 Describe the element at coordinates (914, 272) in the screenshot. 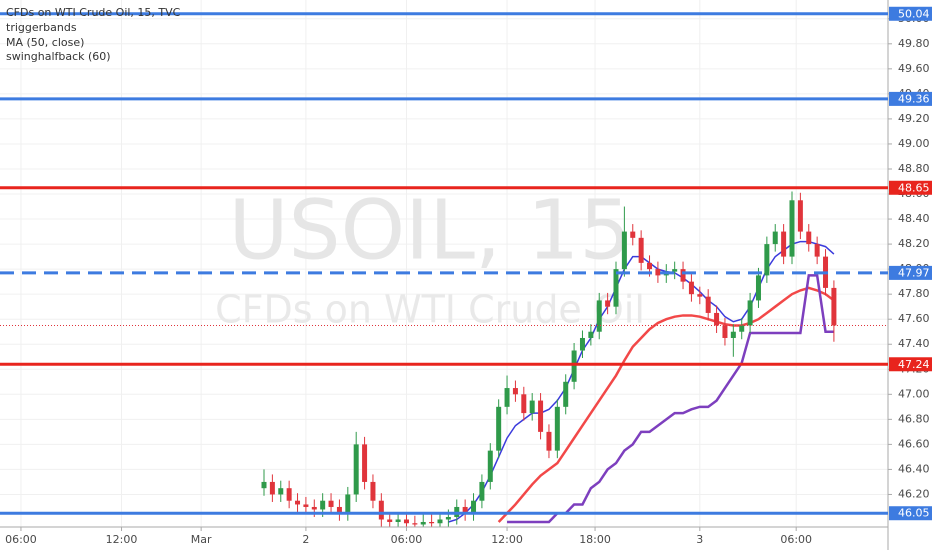

I see `level-label: 47.97` at that location.